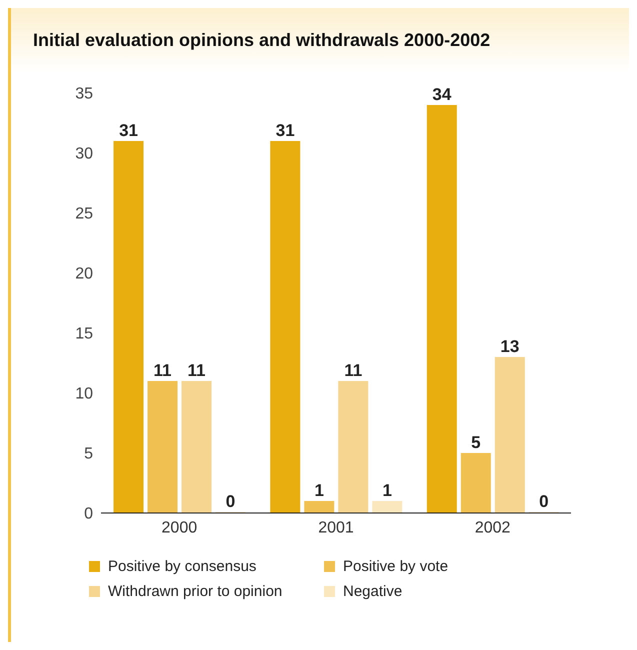  I want to click on y-tick-label: 15, so click(84, 334).